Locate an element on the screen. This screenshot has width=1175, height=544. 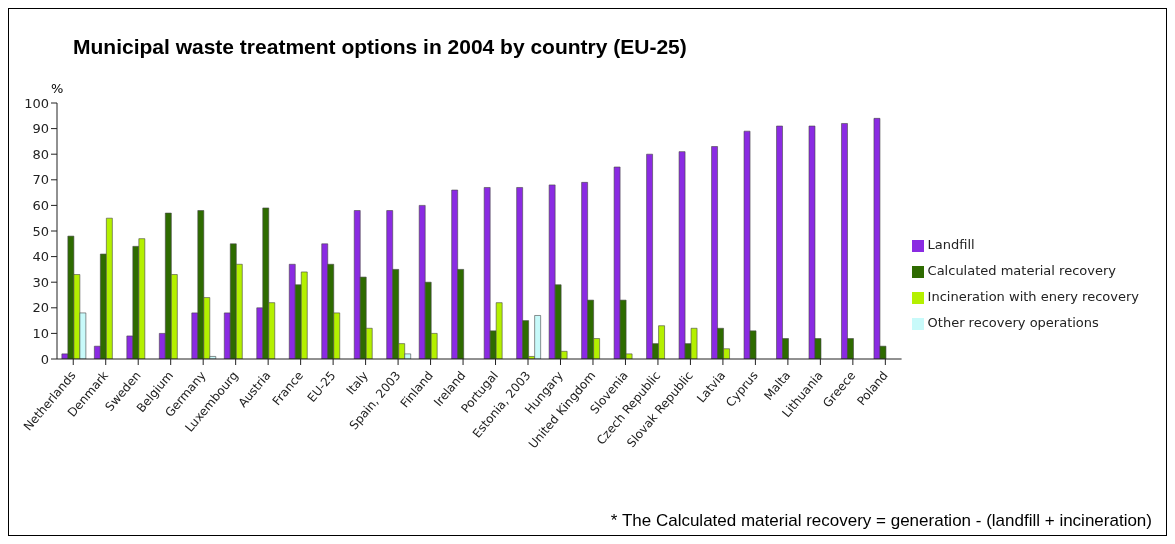
legend-label: Incineration with enery recovery is located at coordinates (1033, 296).